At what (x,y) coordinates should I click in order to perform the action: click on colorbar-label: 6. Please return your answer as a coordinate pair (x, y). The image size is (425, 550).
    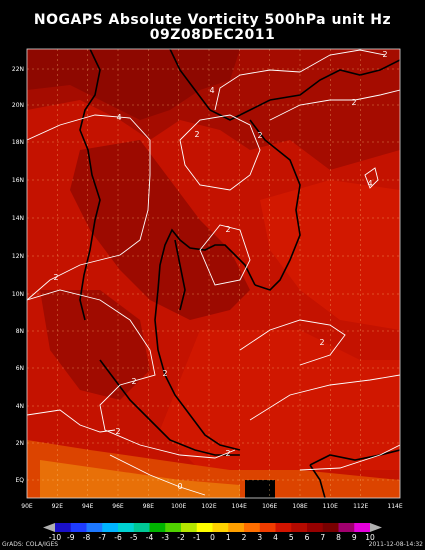
    Looking at the image, I should click on (307, 537).